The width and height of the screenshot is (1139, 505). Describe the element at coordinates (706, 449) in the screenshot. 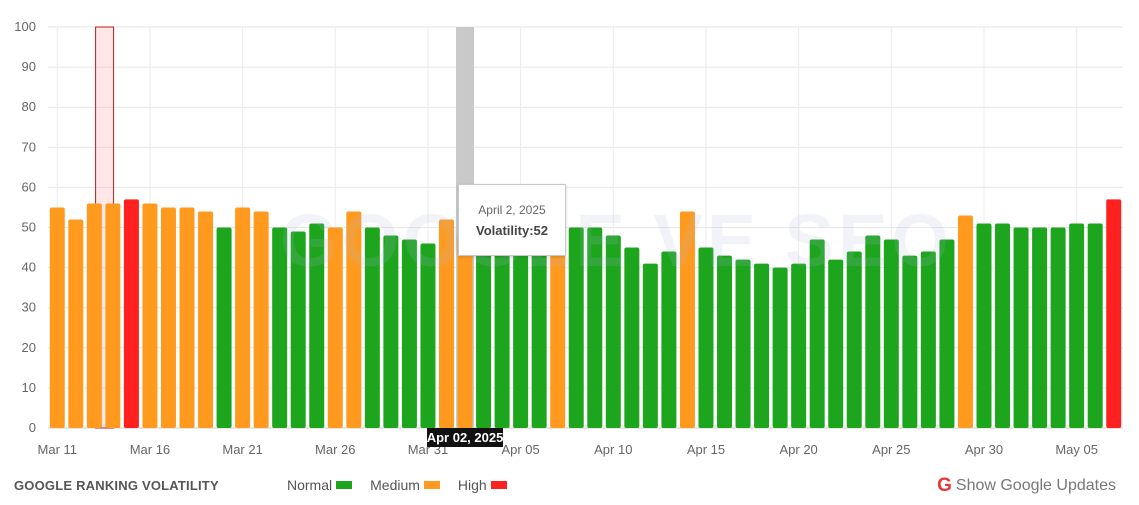

I see `x-tick-label: Apr 15` at that location.